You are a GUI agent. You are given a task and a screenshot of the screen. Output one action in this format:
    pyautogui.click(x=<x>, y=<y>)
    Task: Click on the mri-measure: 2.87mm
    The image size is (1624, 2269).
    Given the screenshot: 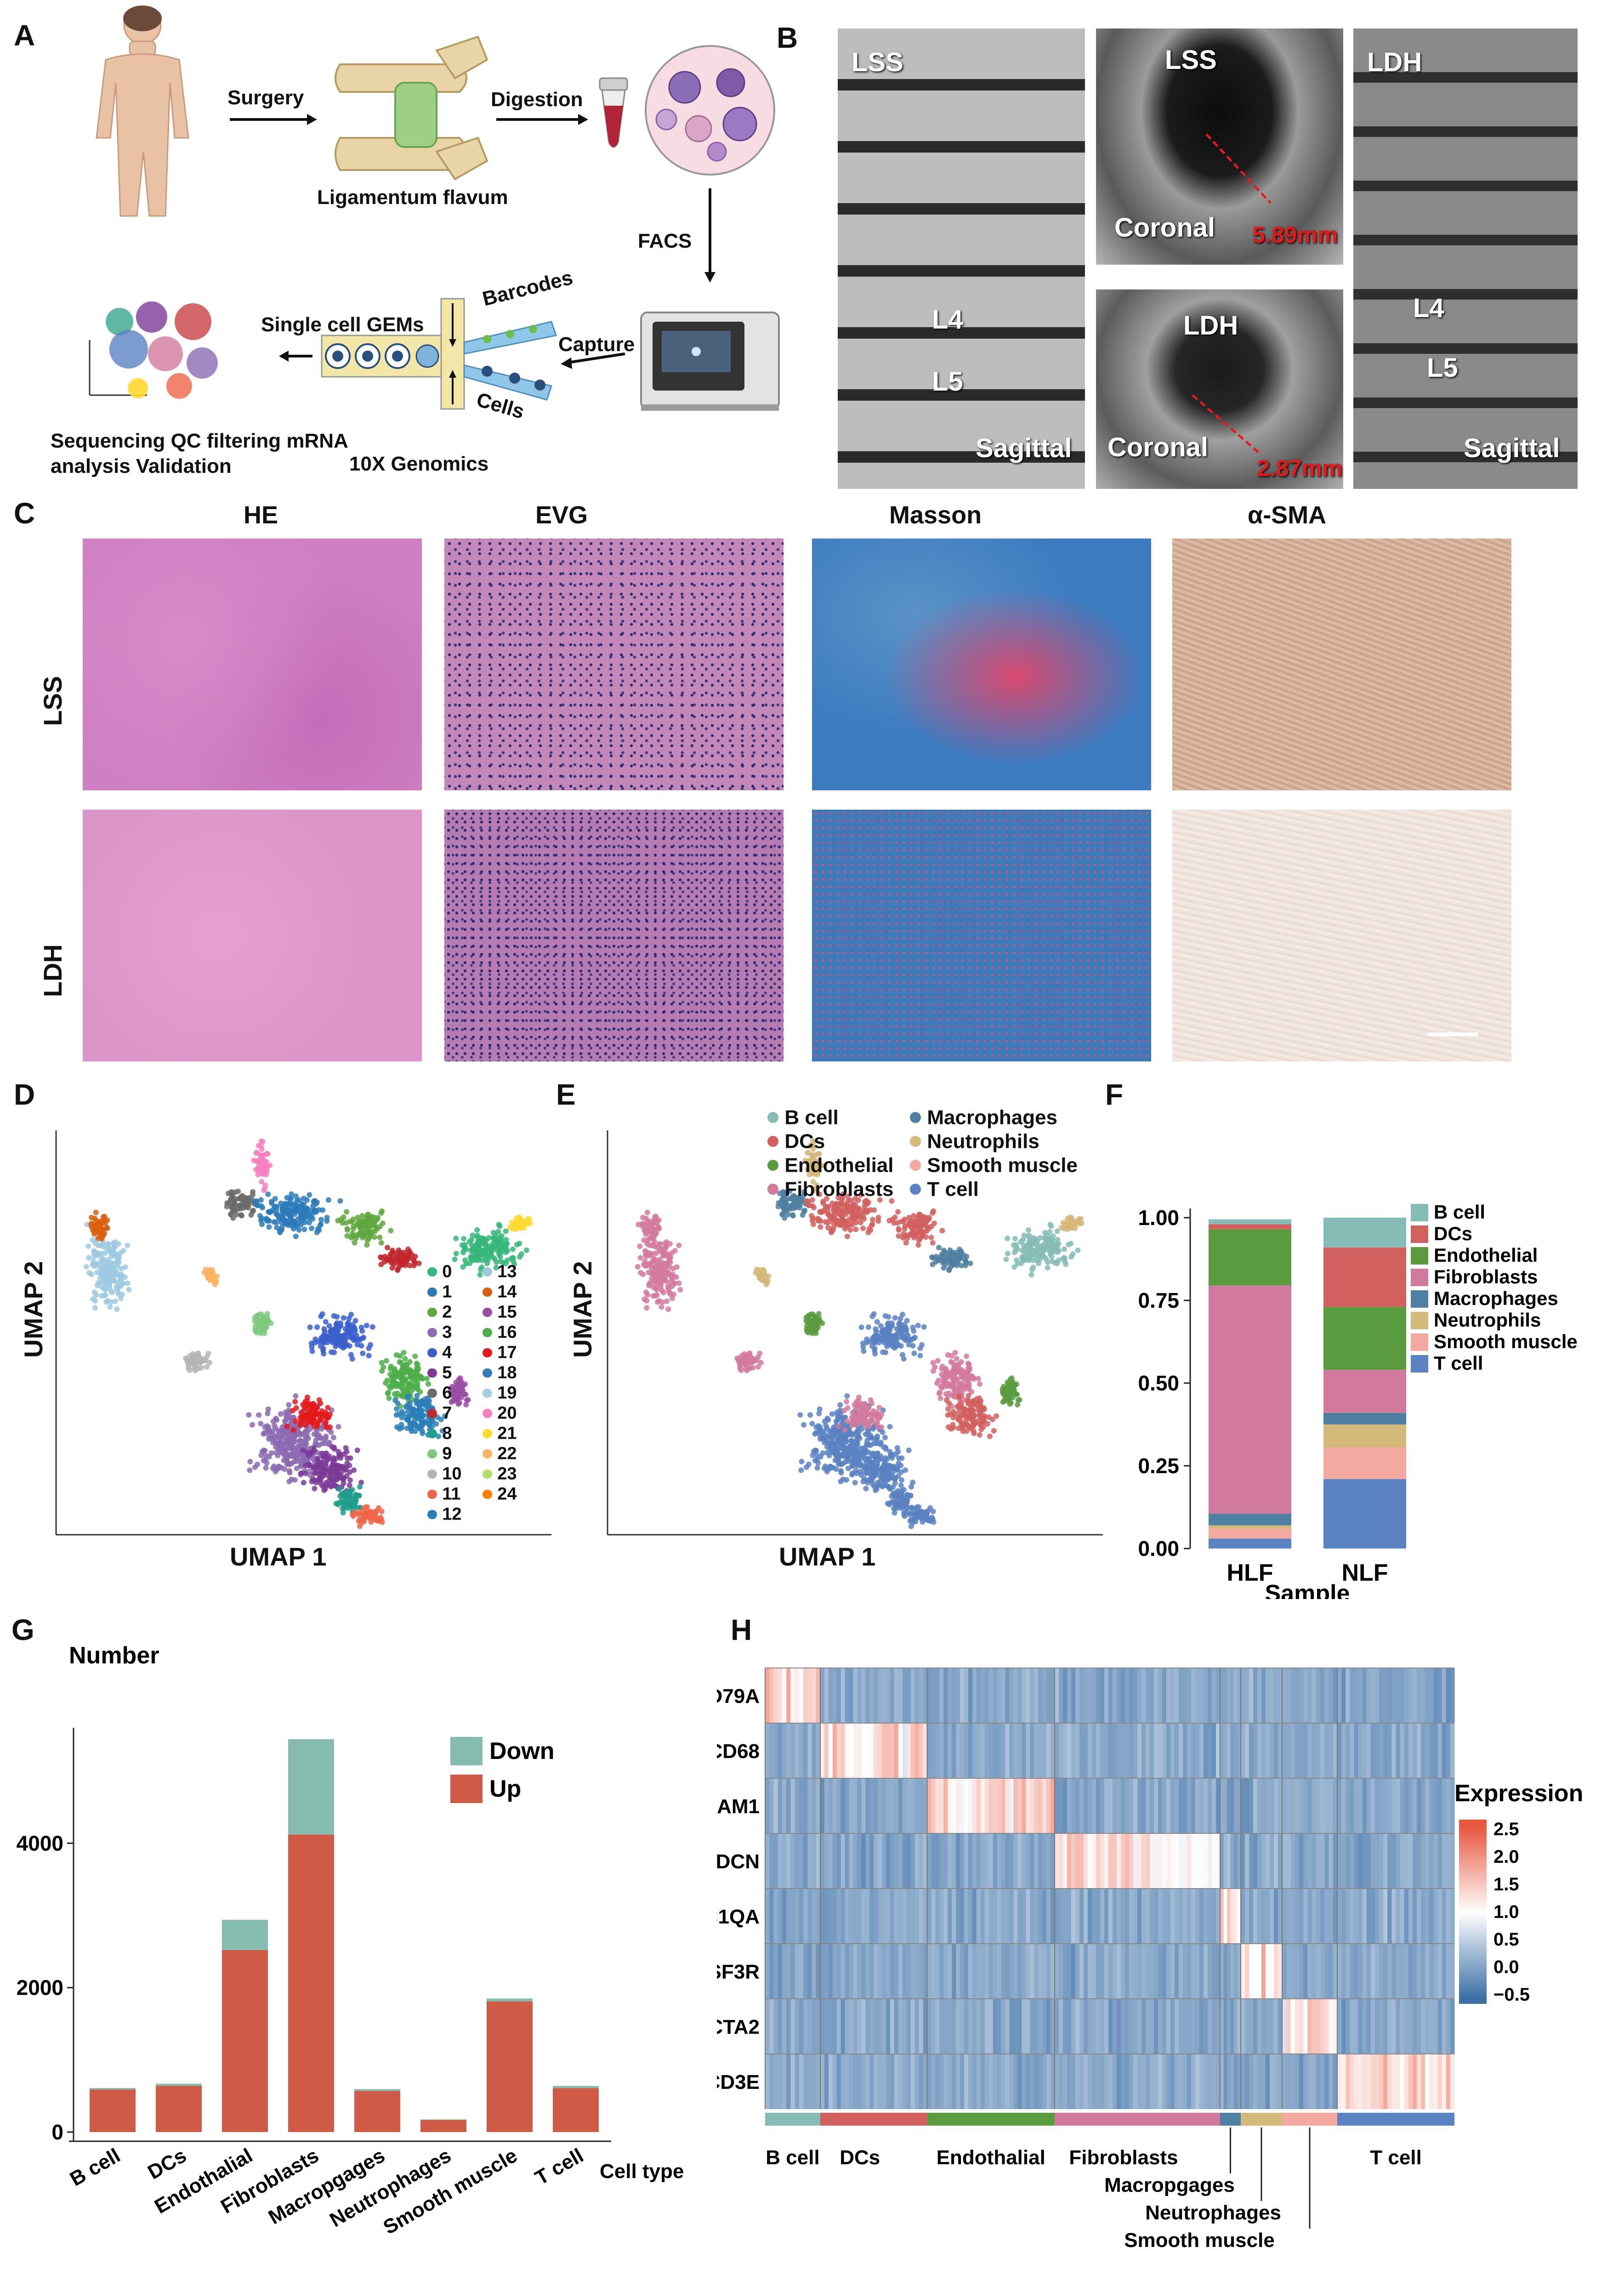 What is the action you would take?
    pyautogui.click(x=1300, y=468)
    